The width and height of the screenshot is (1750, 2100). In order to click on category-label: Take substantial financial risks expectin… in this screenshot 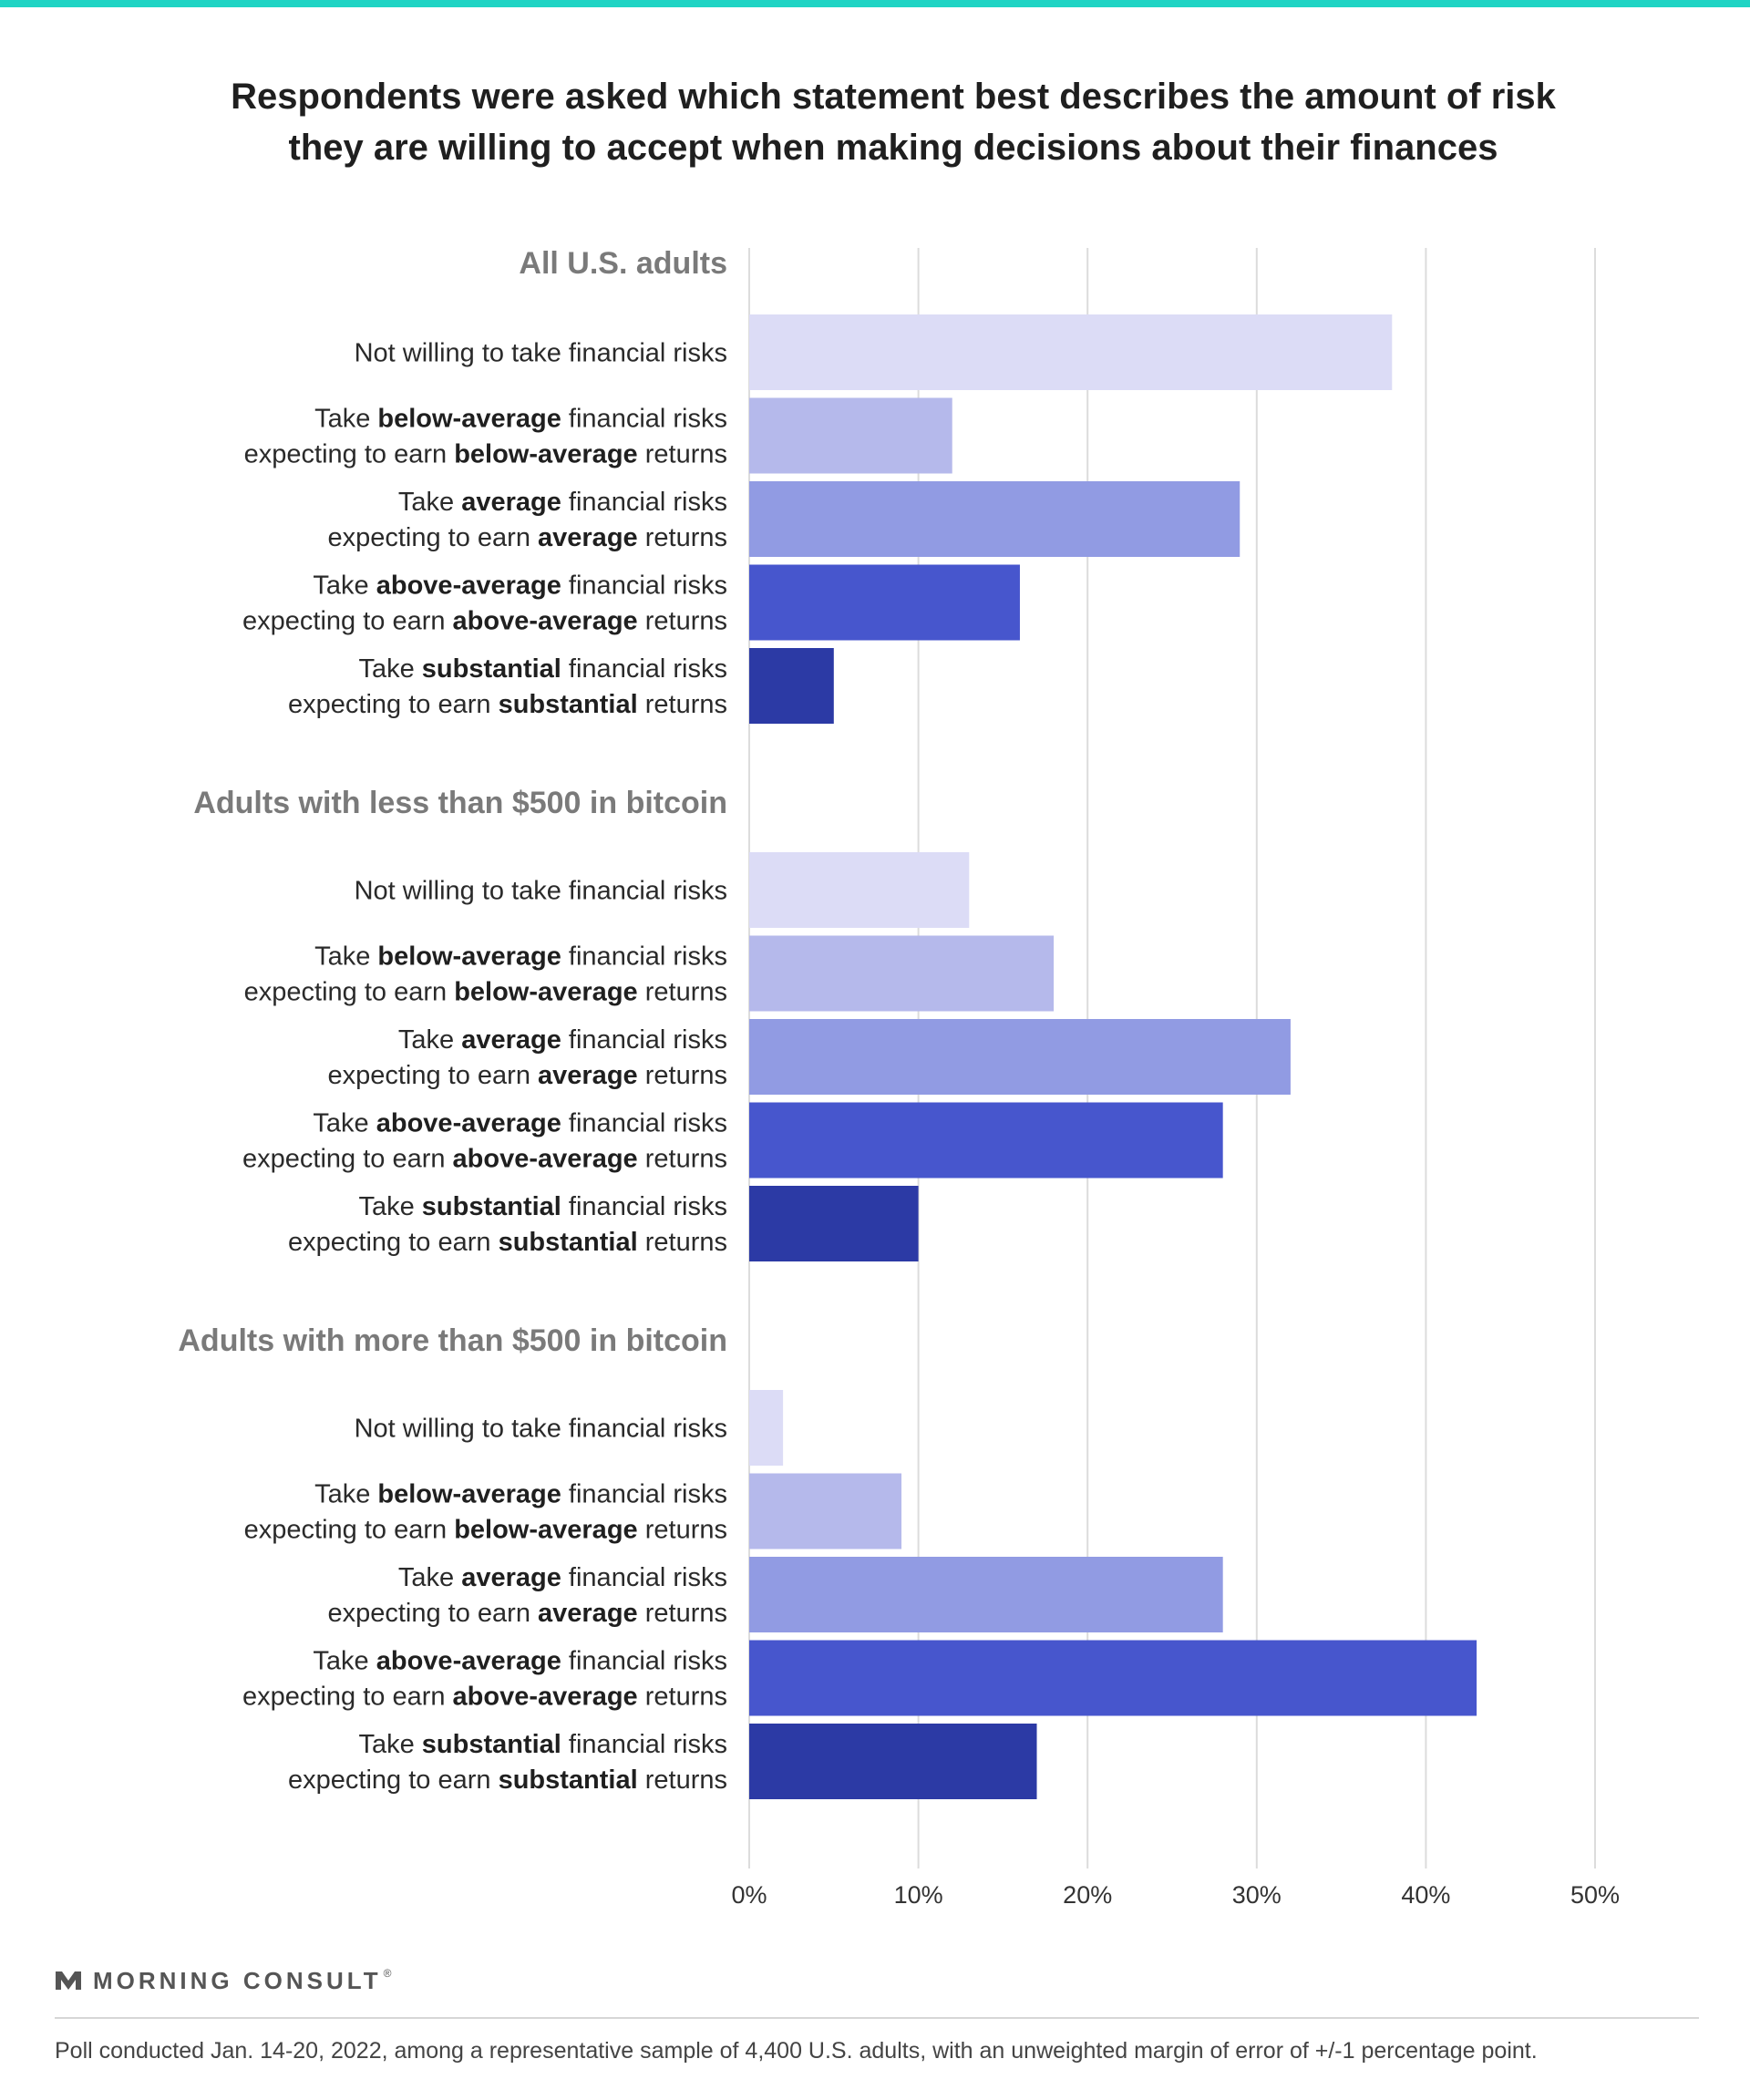, I will do `click(508, 1763)`.